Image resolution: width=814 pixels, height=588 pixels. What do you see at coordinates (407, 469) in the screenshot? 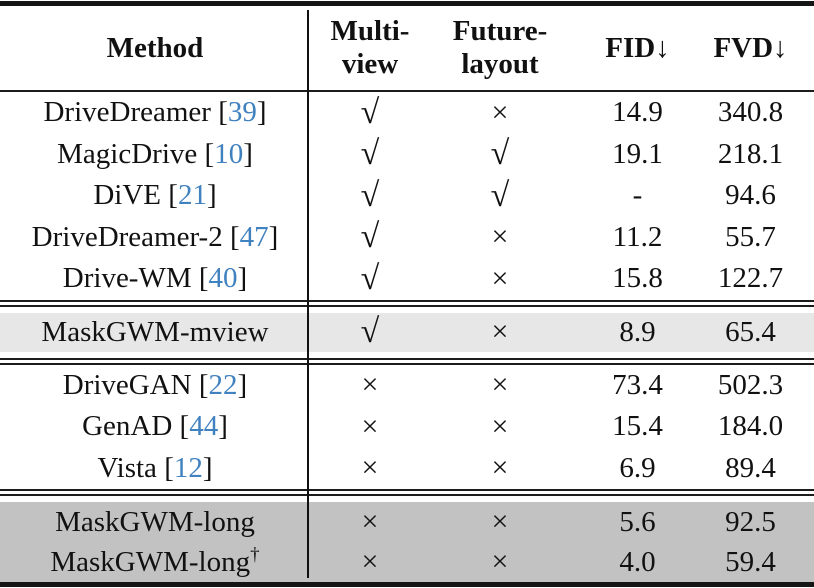
I see `table-row: Vista [12] × × 6.9 89.4` at bounding box center [407, 469].